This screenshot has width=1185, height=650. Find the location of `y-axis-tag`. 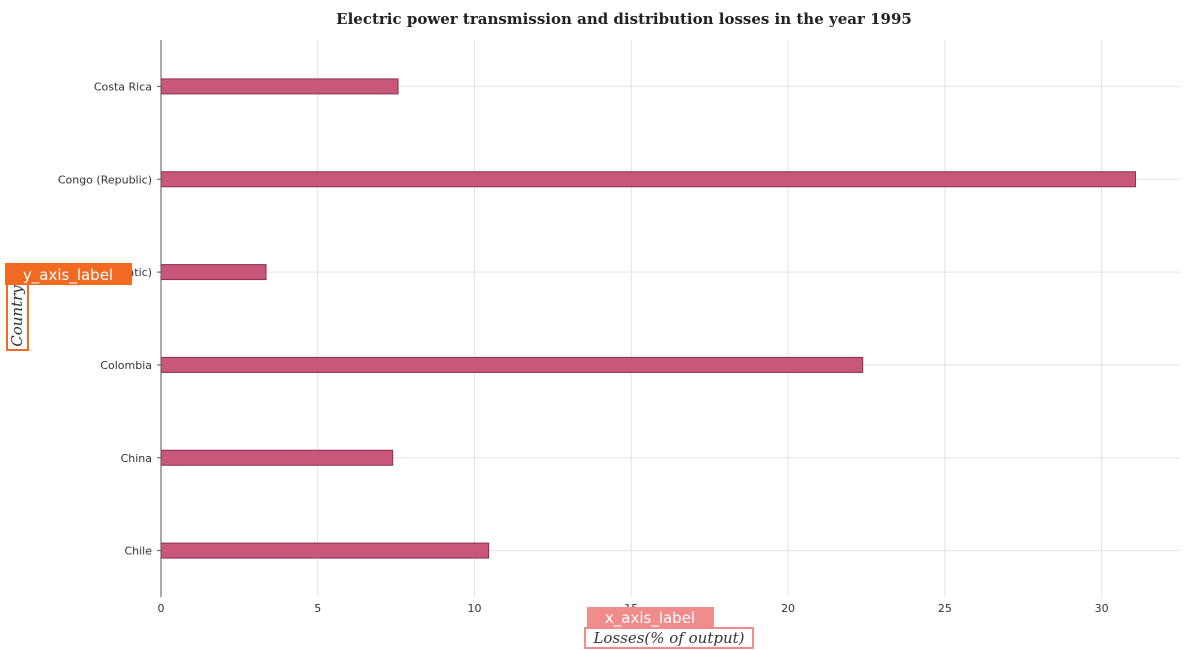

y-axis-tag is located at coordinates (68, 274).